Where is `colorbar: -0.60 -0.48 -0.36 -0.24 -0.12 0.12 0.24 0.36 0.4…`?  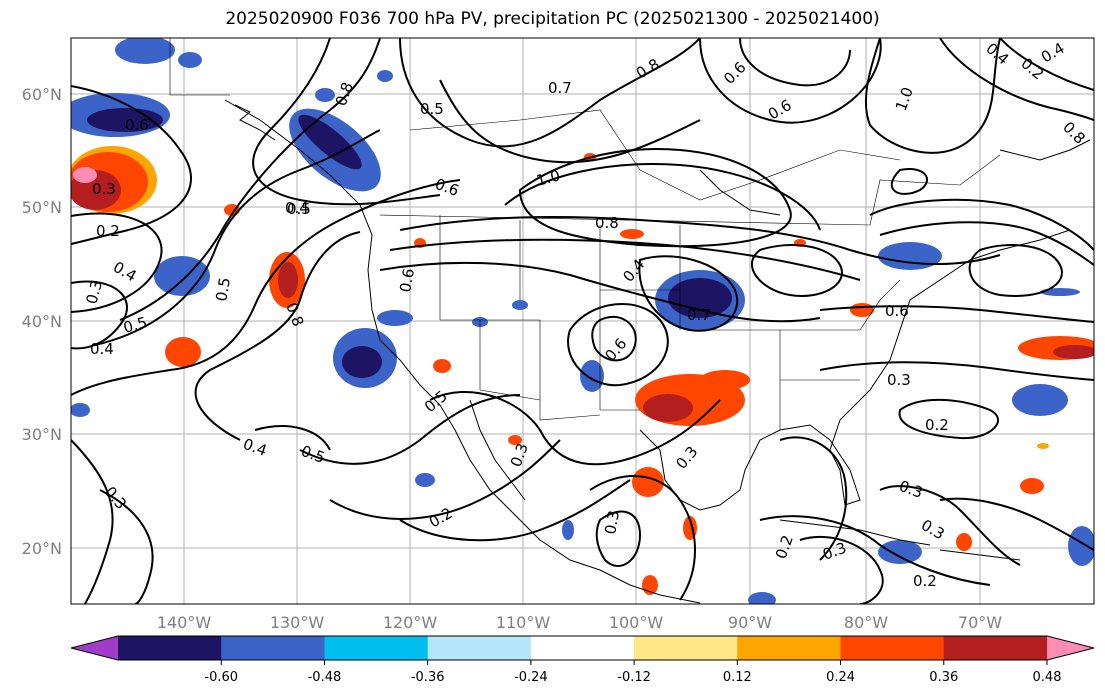
colorbar: -0.60 -0.48 -0.36 -0.24 -0.12 0.12 0.24 0.36 0.4… is located at coordinates (582, 660).